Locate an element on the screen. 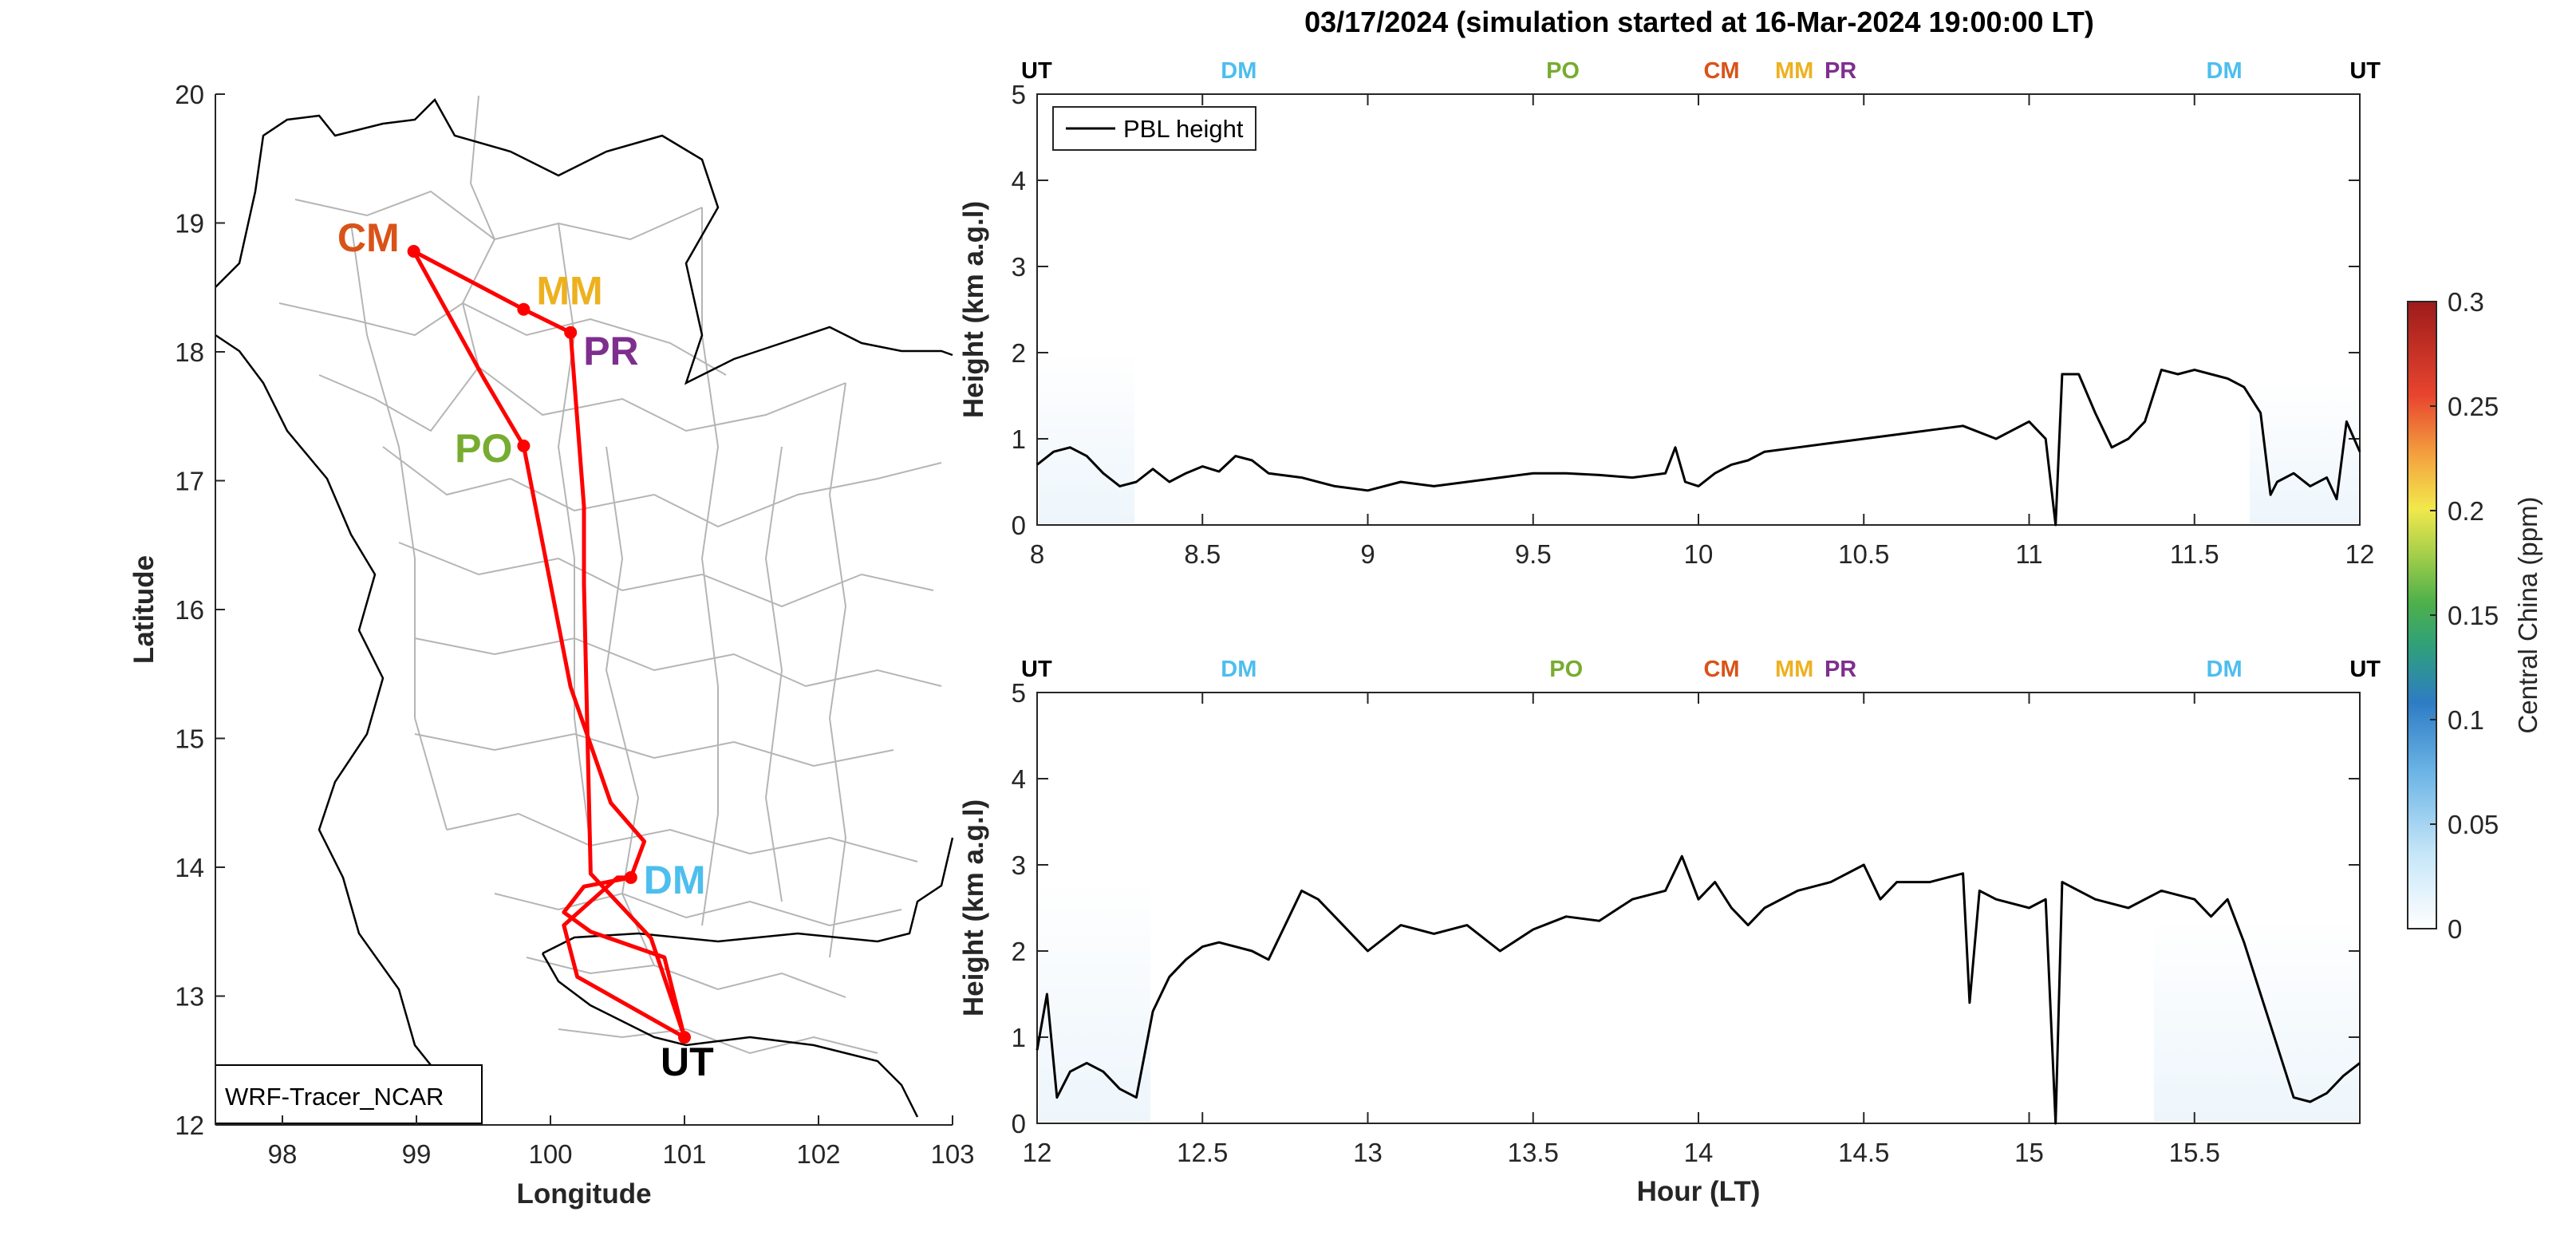  map-x-tick-label: 102 is located at coordinates (818, 1154).